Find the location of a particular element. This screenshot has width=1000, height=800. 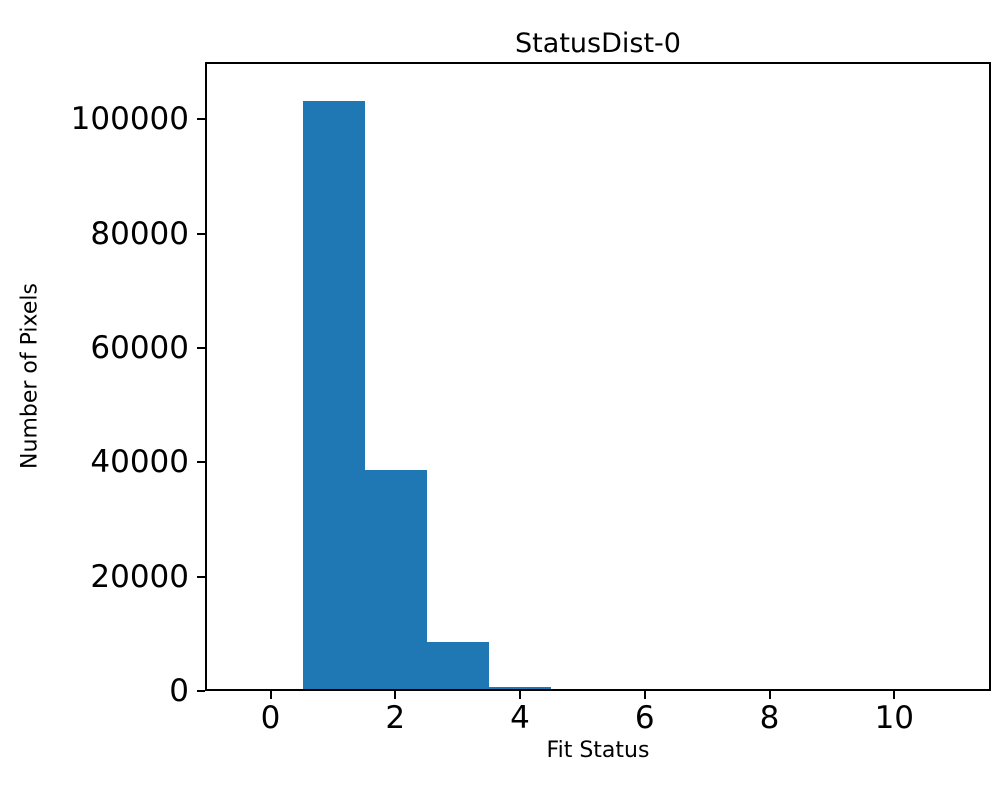

y-tick-label: 20000 is located at coordinates (139, 576).